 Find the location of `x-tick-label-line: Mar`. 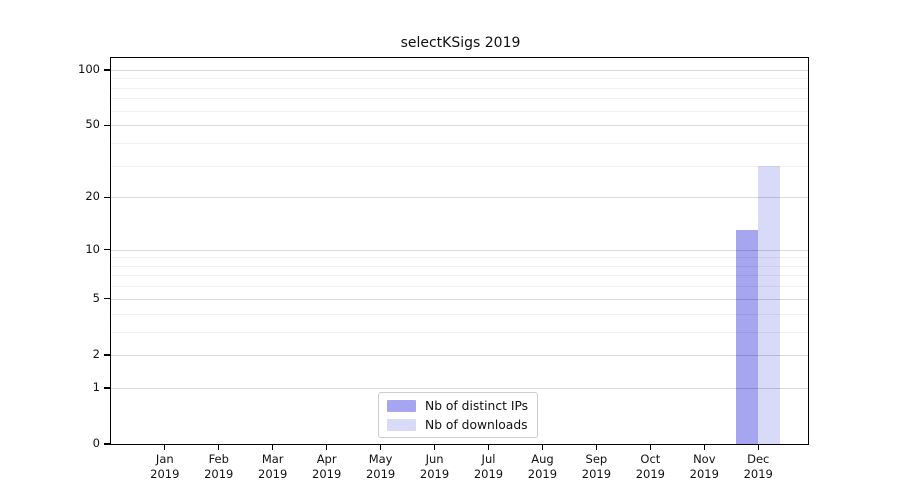

x-tick-label-line: Mar is located at coordinates (272, 459).